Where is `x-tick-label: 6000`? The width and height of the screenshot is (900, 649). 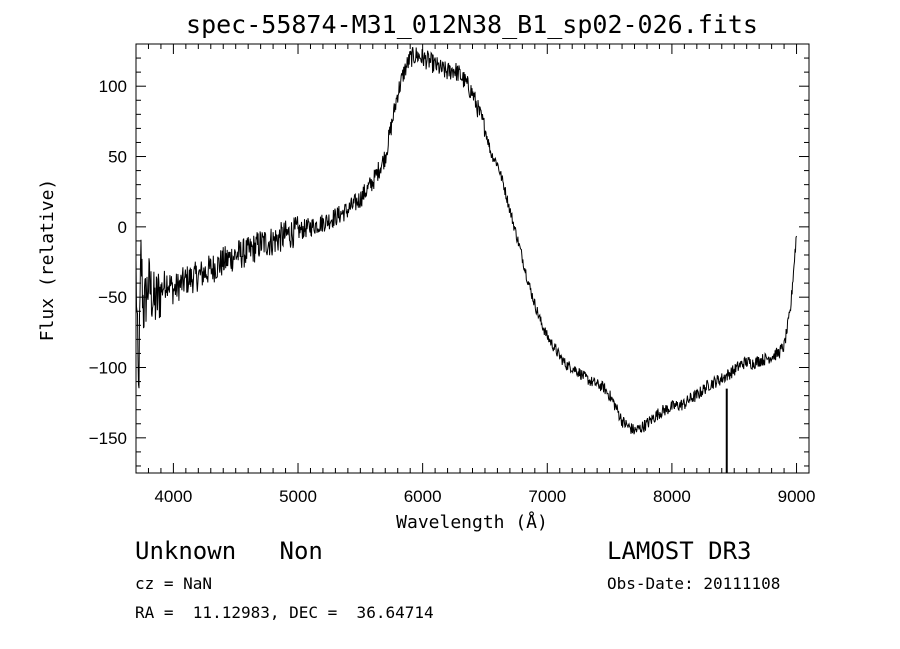
x-tick-label: 6000 is located at coordinates (423, 496).